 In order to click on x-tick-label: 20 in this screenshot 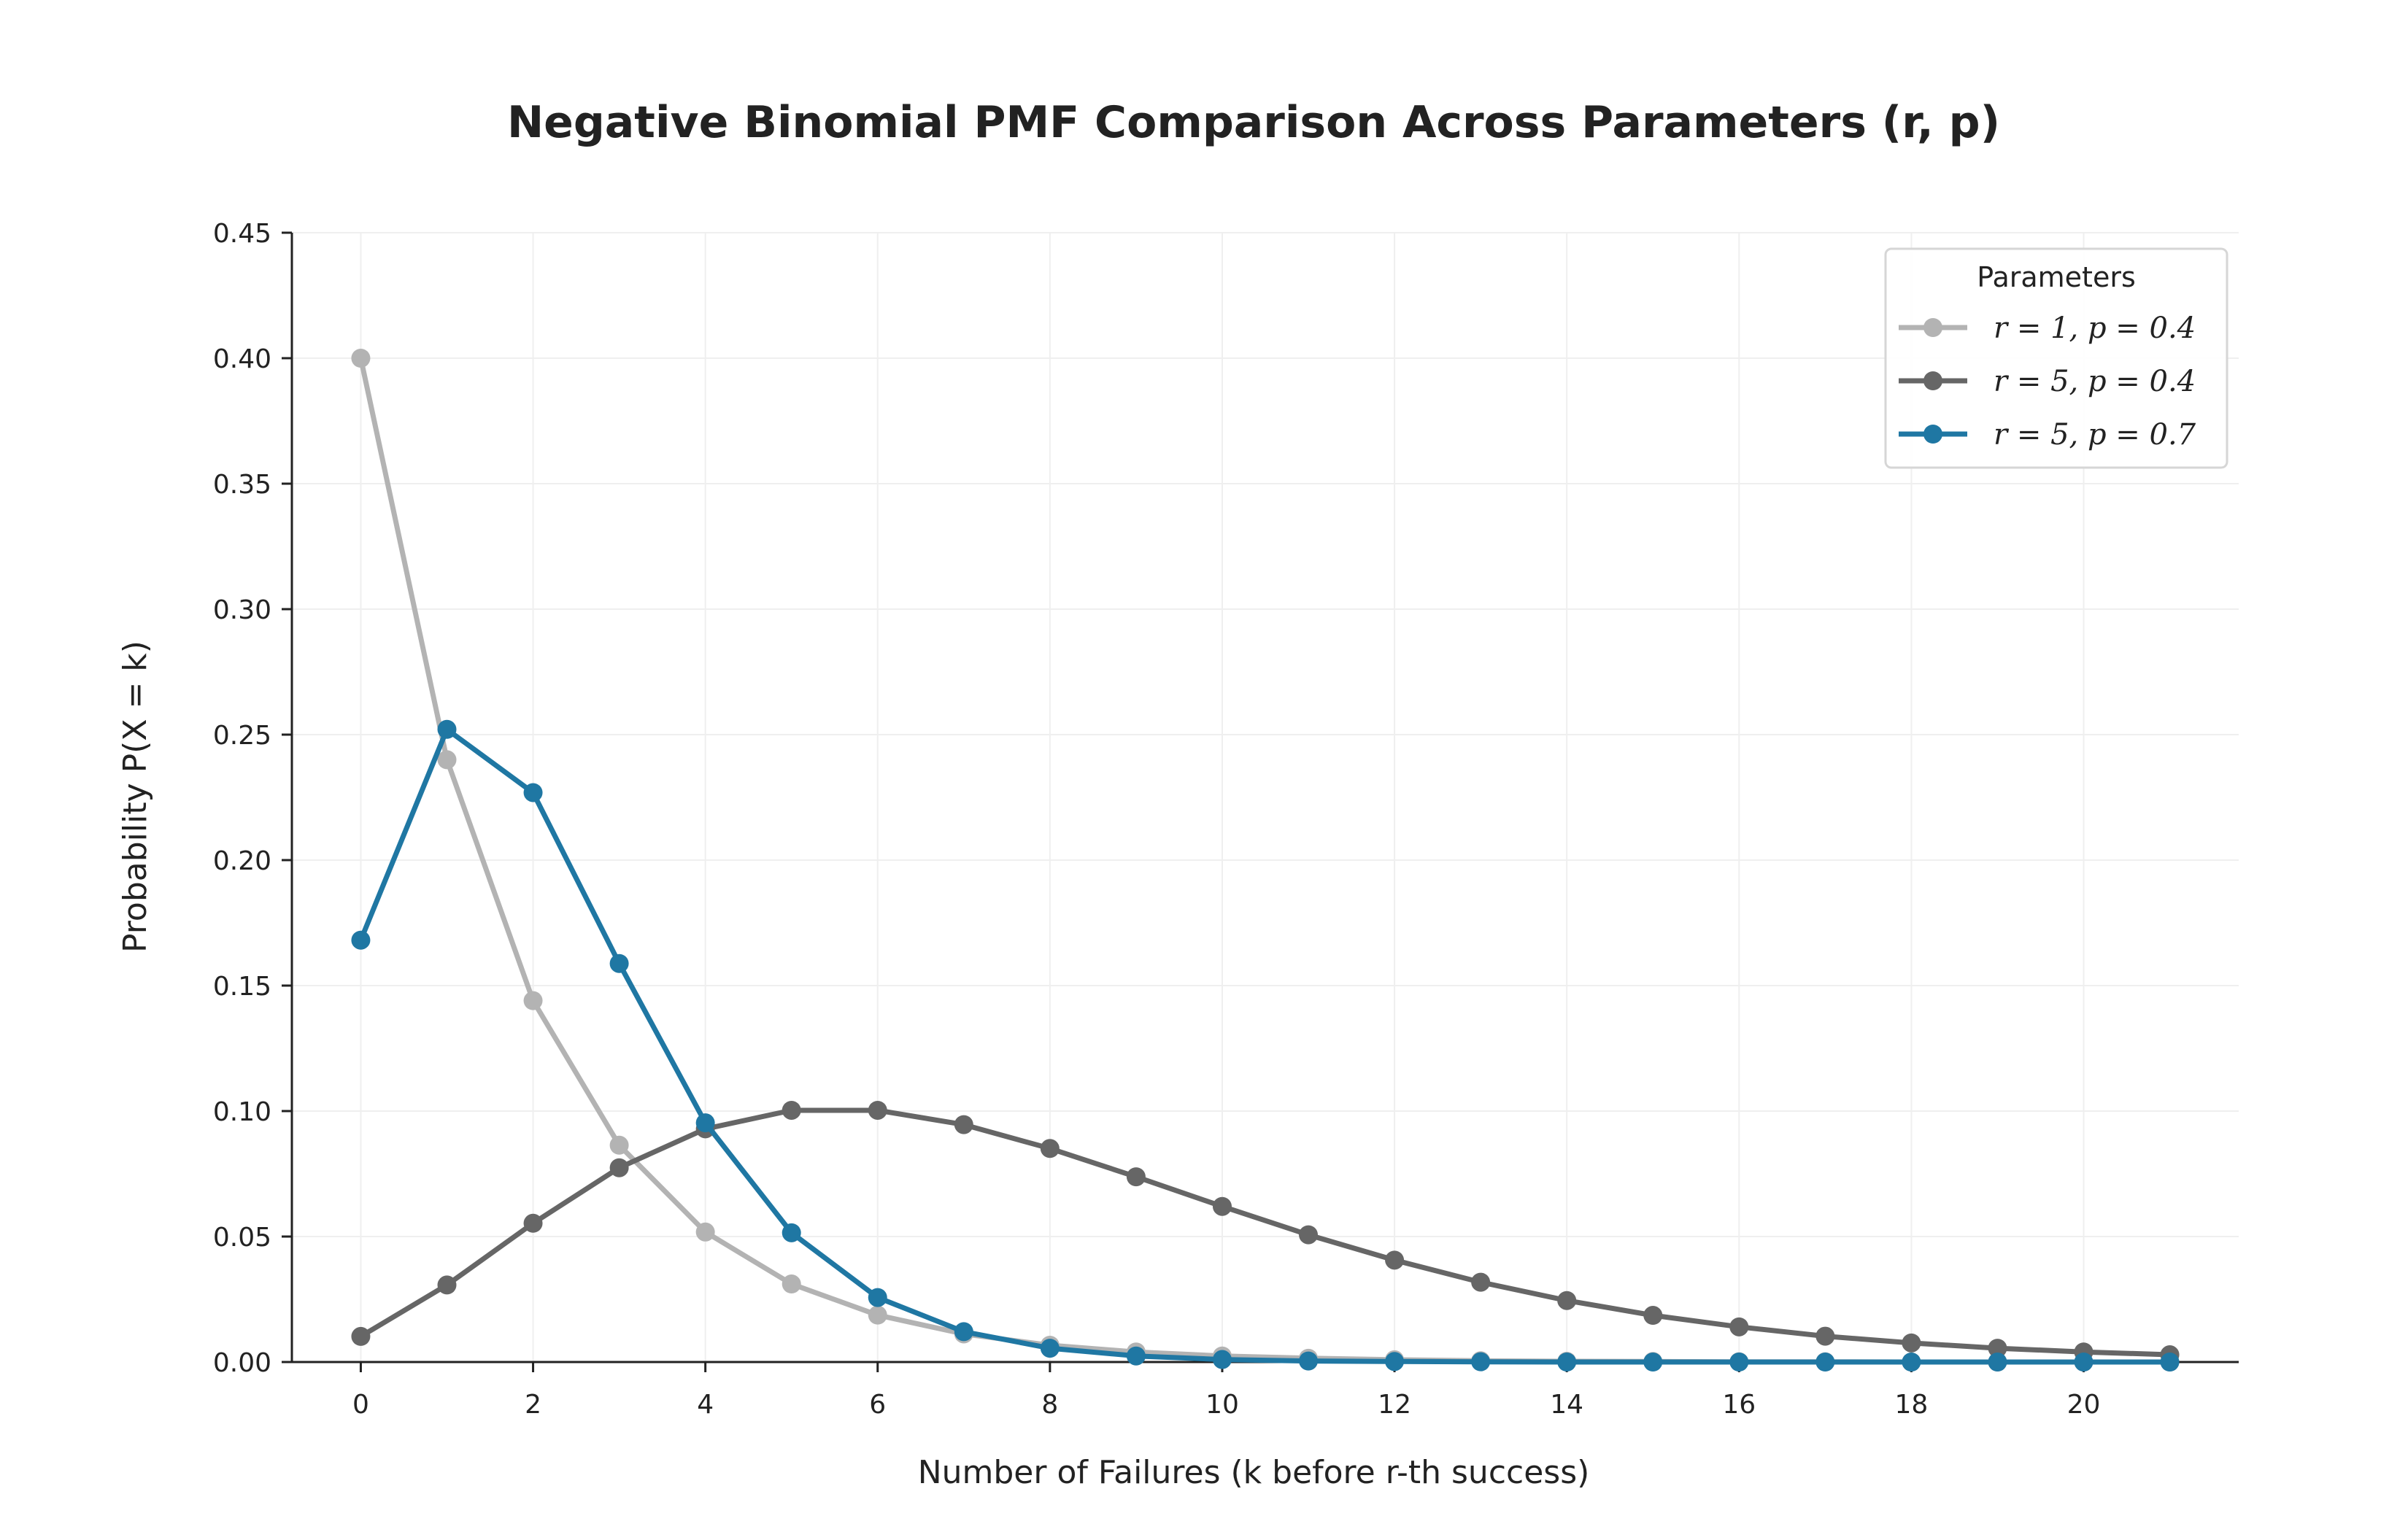, I will do `click(2084, 1405)`.